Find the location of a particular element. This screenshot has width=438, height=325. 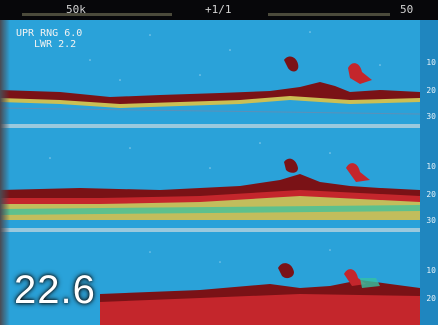

depth-scale: 10 20 30 10 20 30 10 20 is located at coordinates (429, 172).